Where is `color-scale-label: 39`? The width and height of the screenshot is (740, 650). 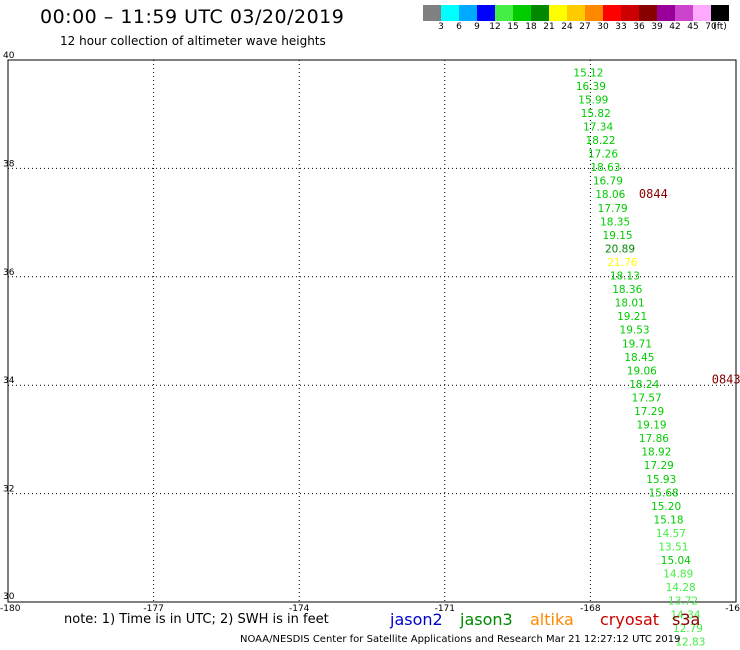
color-scale-label: 39 is located at coordinates (657, 27).